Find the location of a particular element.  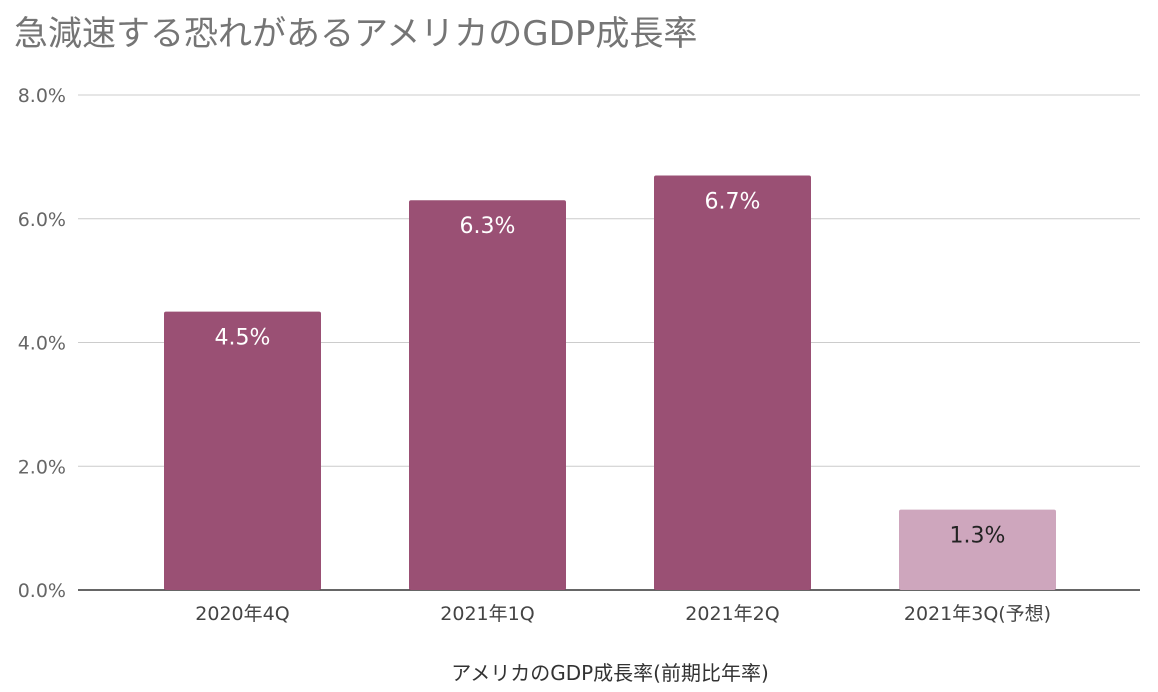

x-tick-label: 2020年4Q is located at coordinates (242, 614).